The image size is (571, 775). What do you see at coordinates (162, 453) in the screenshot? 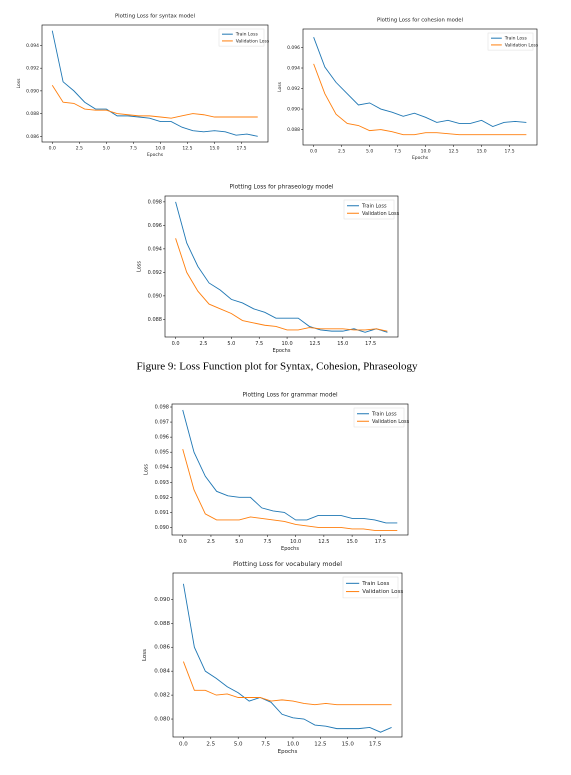
I see `y-tick-label: 0.095` at bounding box center [162, 453].